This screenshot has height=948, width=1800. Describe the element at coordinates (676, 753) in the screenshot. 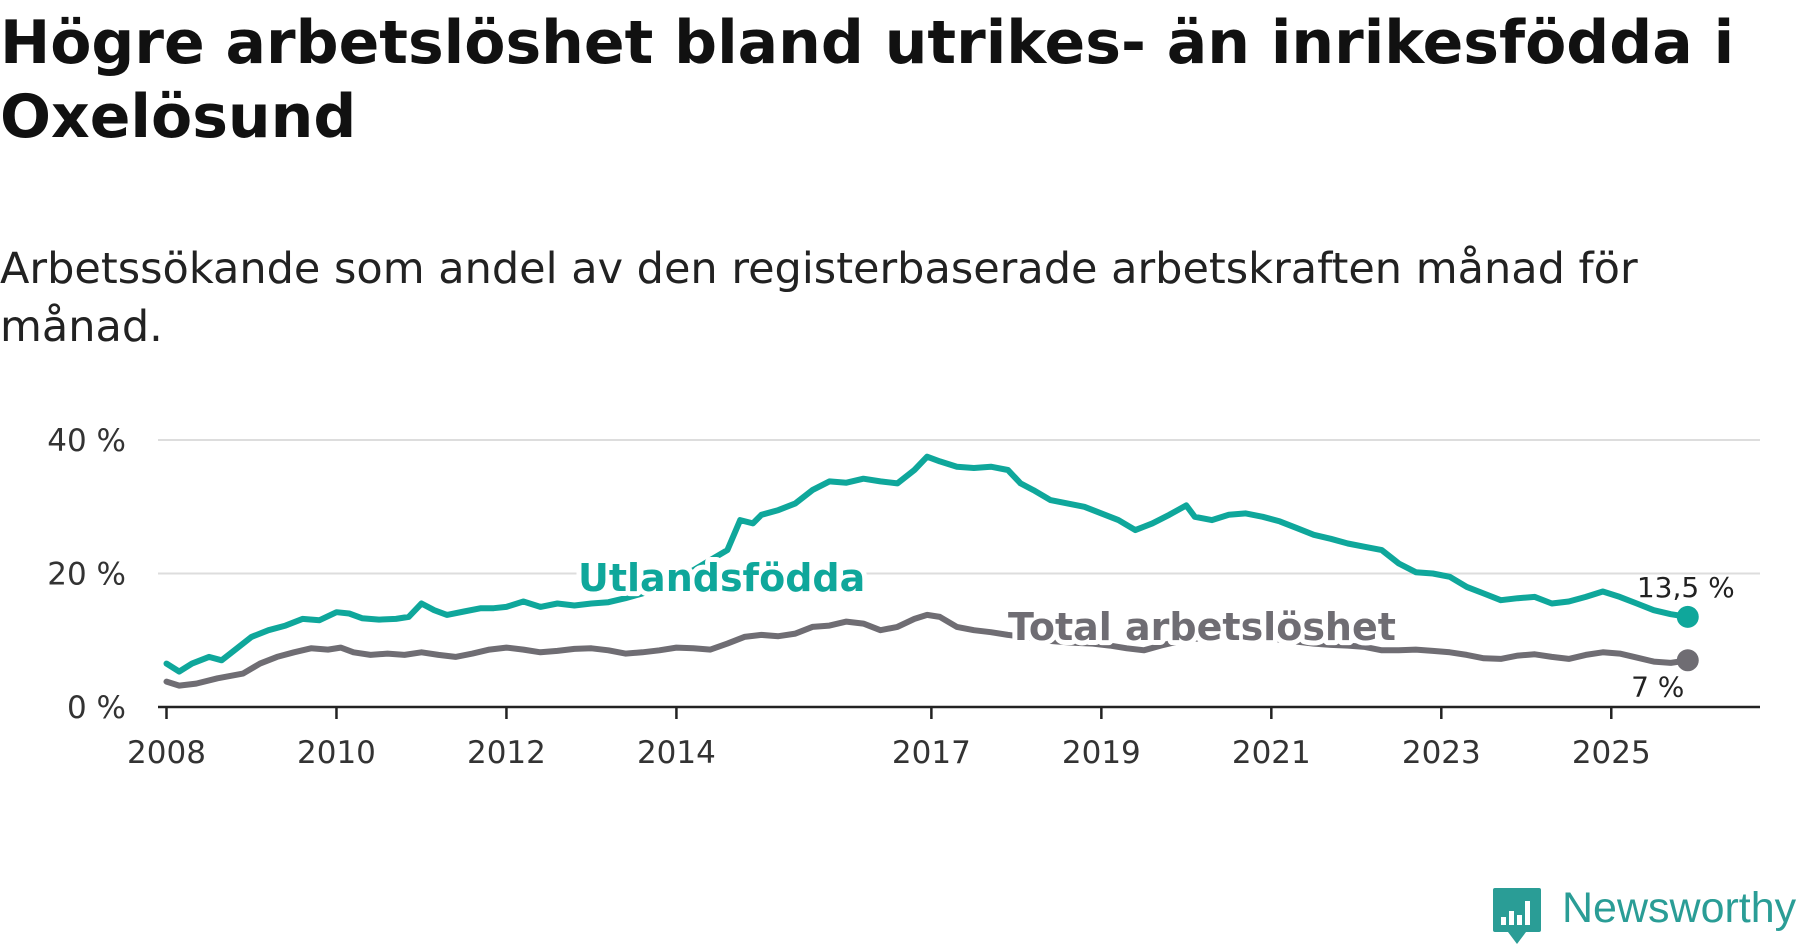

I see `x-tick-label: 2014` at that location.